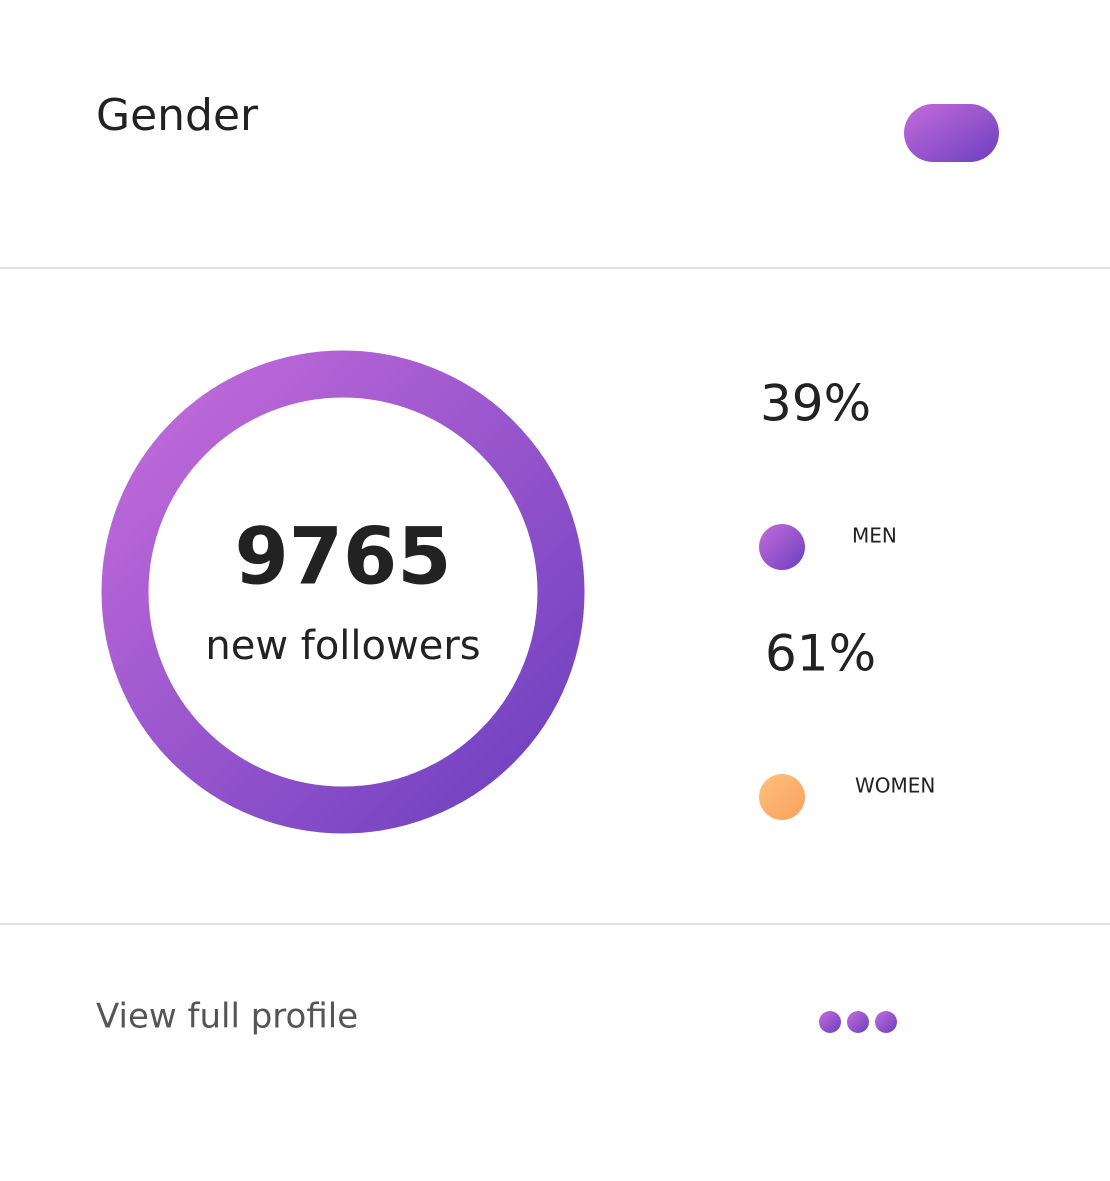  I want to click on legend-percent: 39%, so click(815, 404).